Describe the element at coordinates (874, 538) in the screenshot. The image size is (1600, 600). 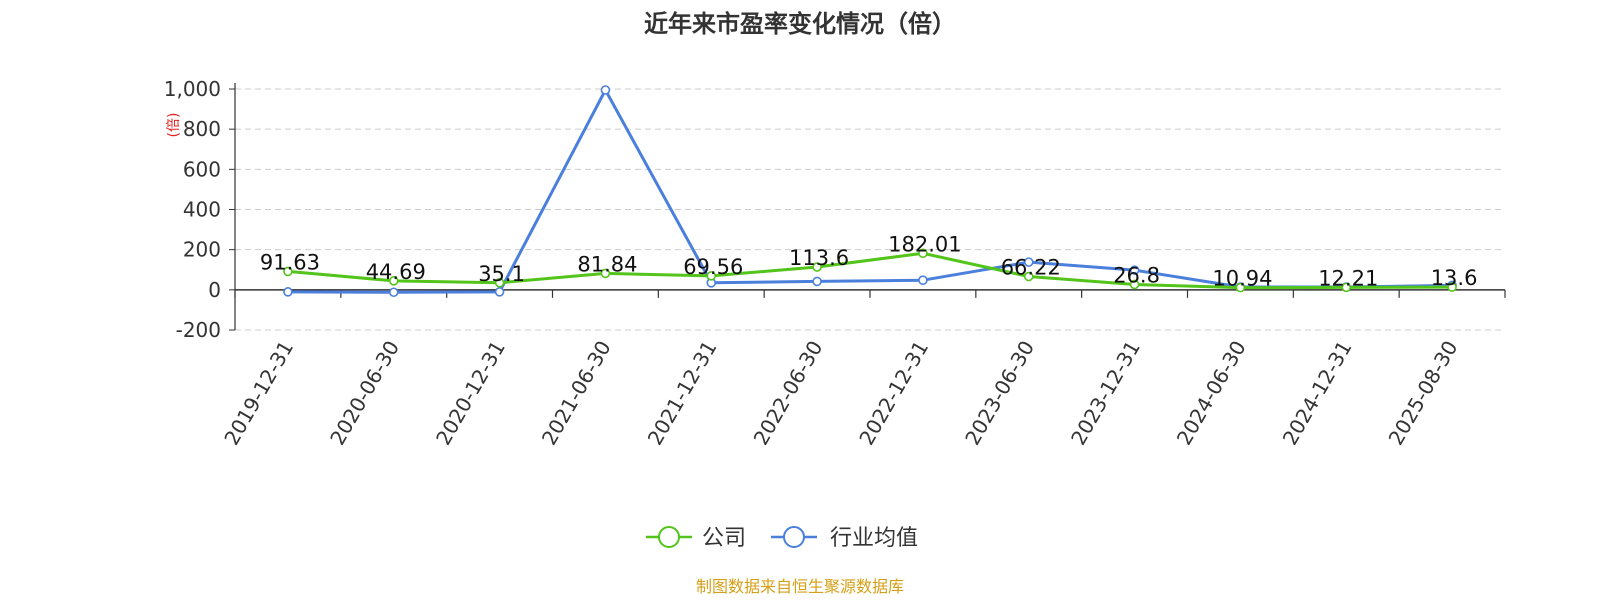
I see `legend-label: 行业均值` at that location.